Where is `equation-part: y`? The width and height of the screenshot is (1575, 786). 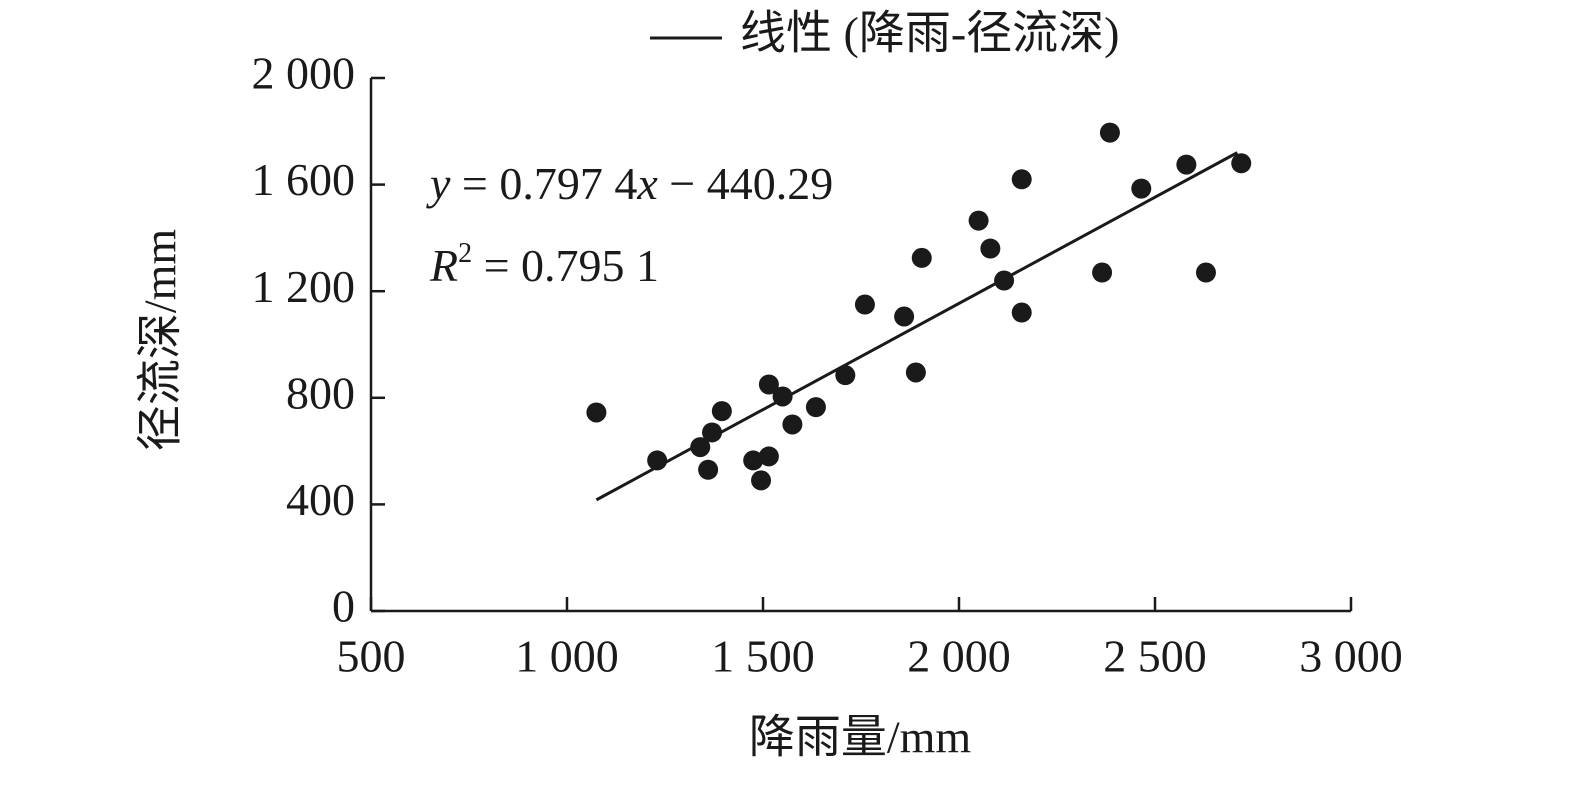 equation-part: y is located at coordinates (438, 183).